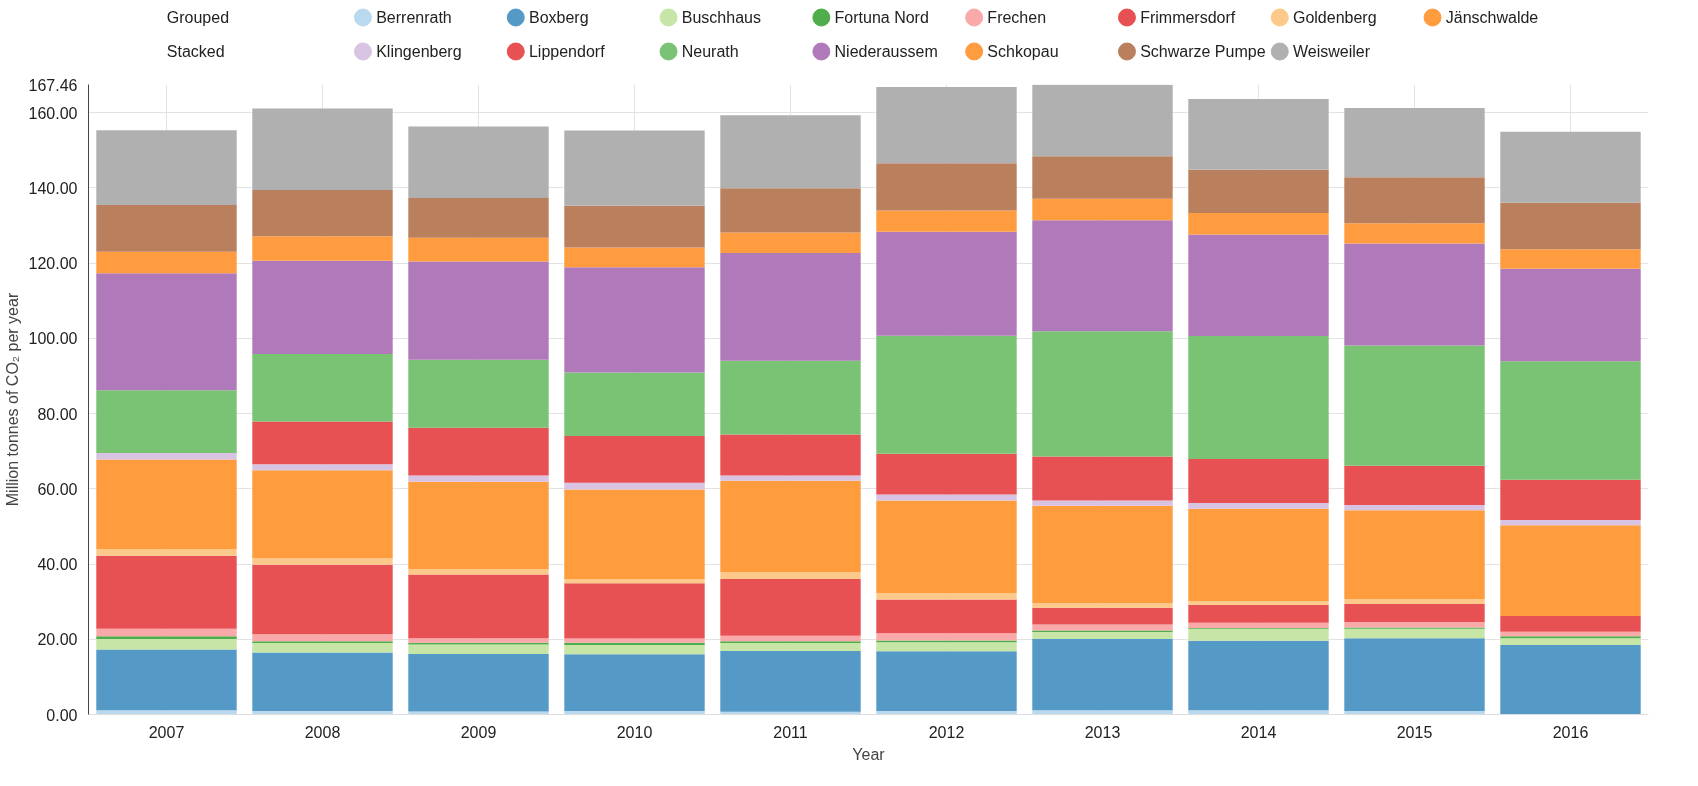 The width and height of the screenshot is (1698, 786). What do you see at coordinates (1102, 732) in the screenshot?
I see `x-tick-label: 2013` at bounding box center [1102, 732].